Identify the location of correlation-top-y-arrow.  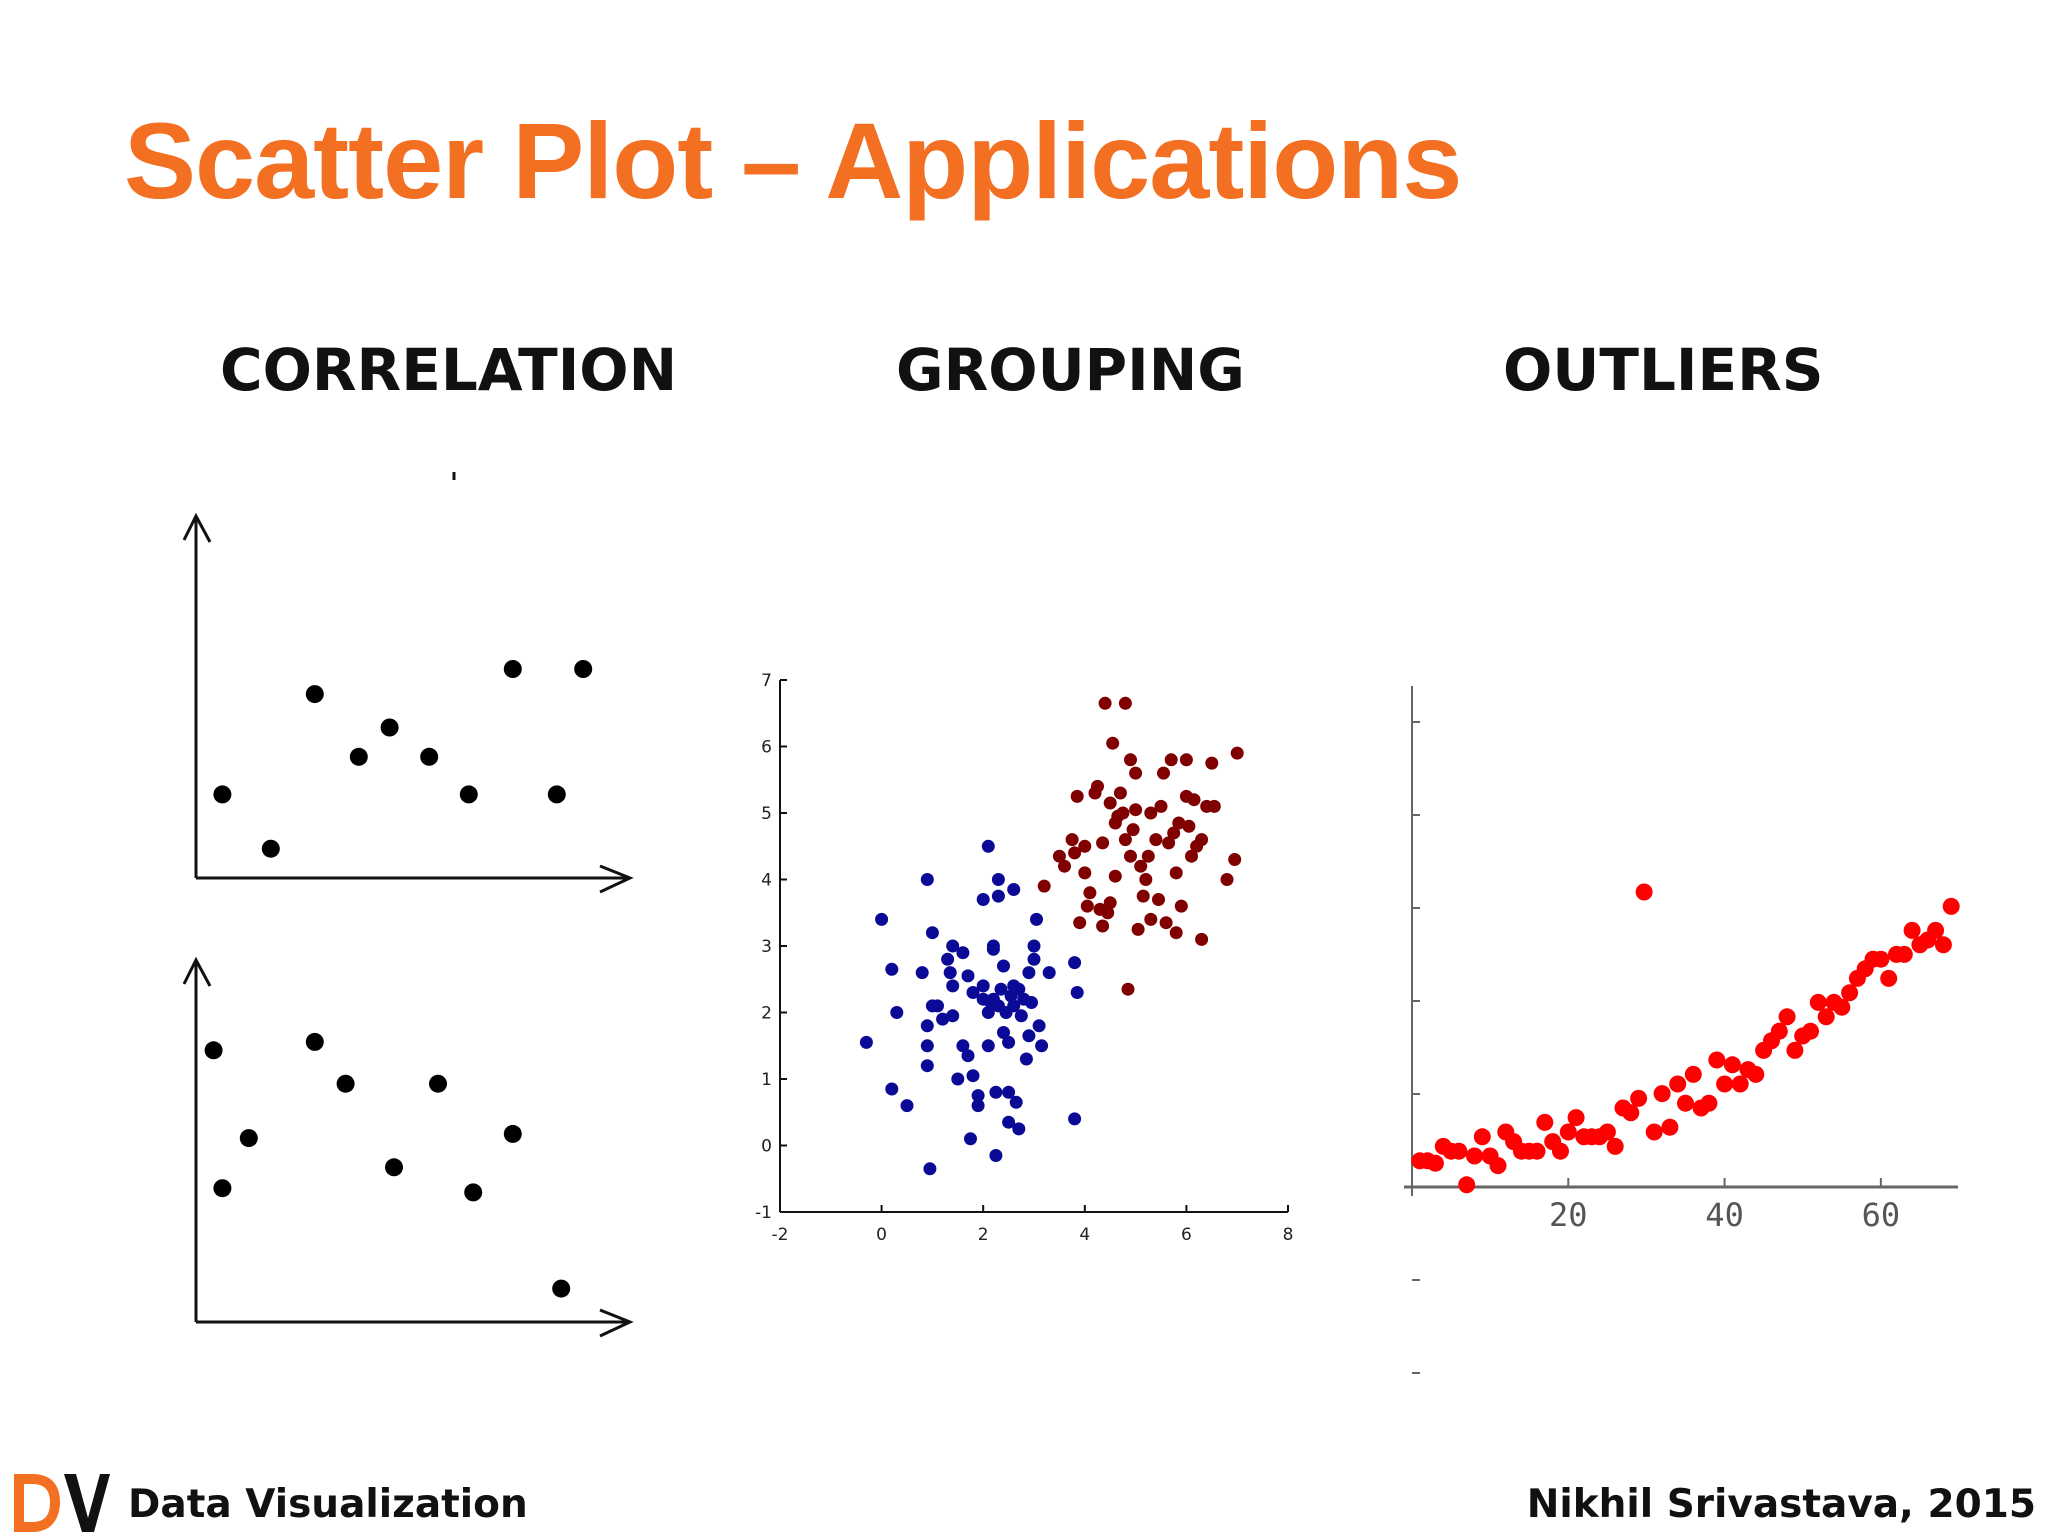
(197, 527).